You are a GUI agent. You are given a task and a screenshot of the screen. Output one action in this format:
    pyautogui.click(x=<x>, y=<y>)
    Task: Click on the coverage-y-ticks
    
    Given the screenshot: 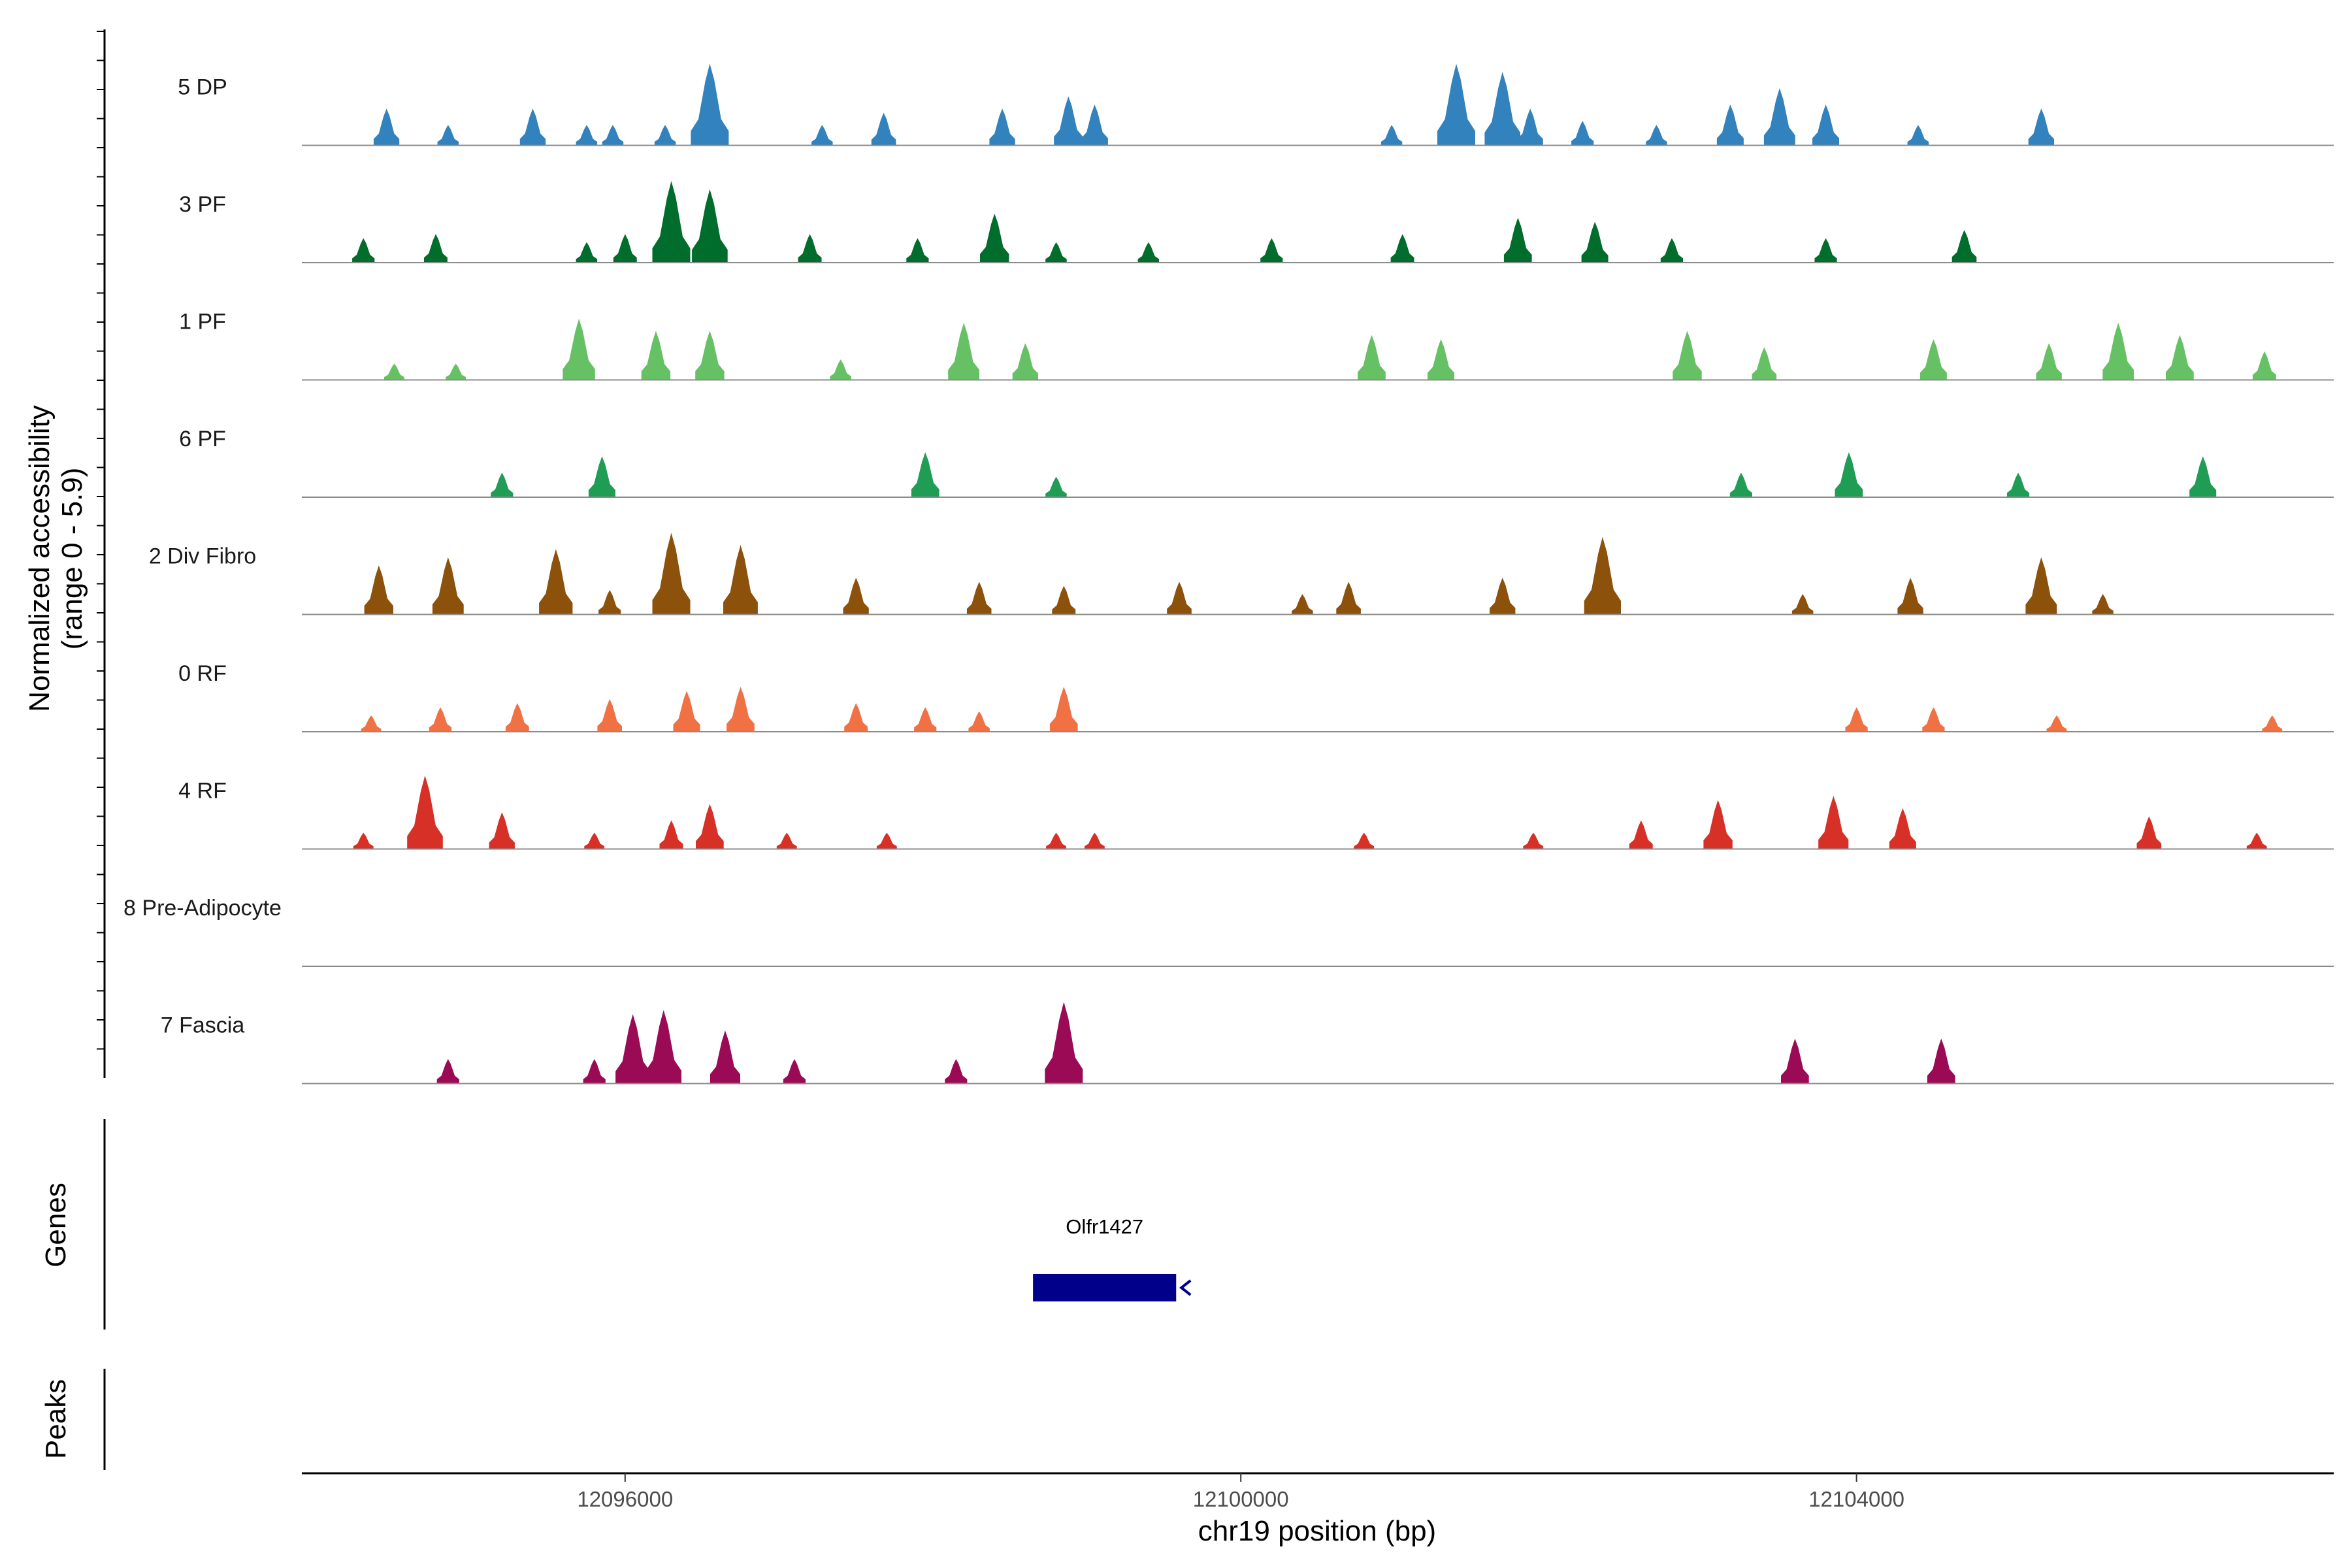 What is the action you would take?
    pyautogui.click(x=101, y=540)
    